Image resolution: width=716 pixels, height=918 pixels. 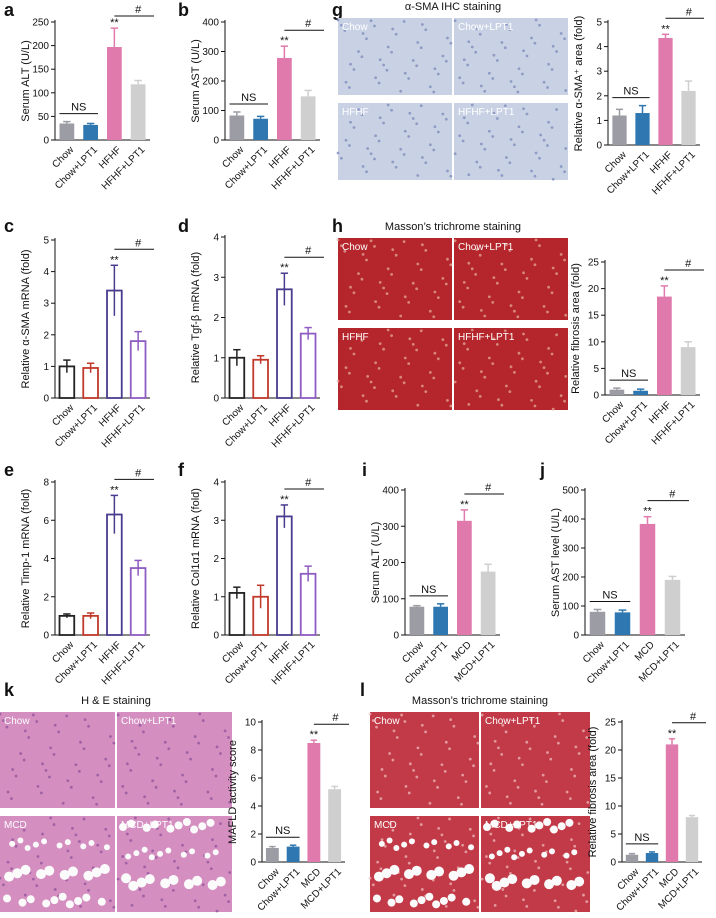 I want to click on y-tick-label: 500, so click(x=570, y=491).